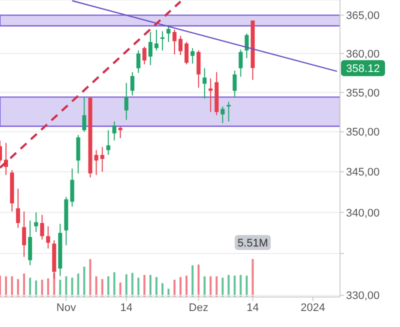  Describe the element at coordinates (363, 54) in the screenshot. I see `y-tick-label: 360,00` at that location.